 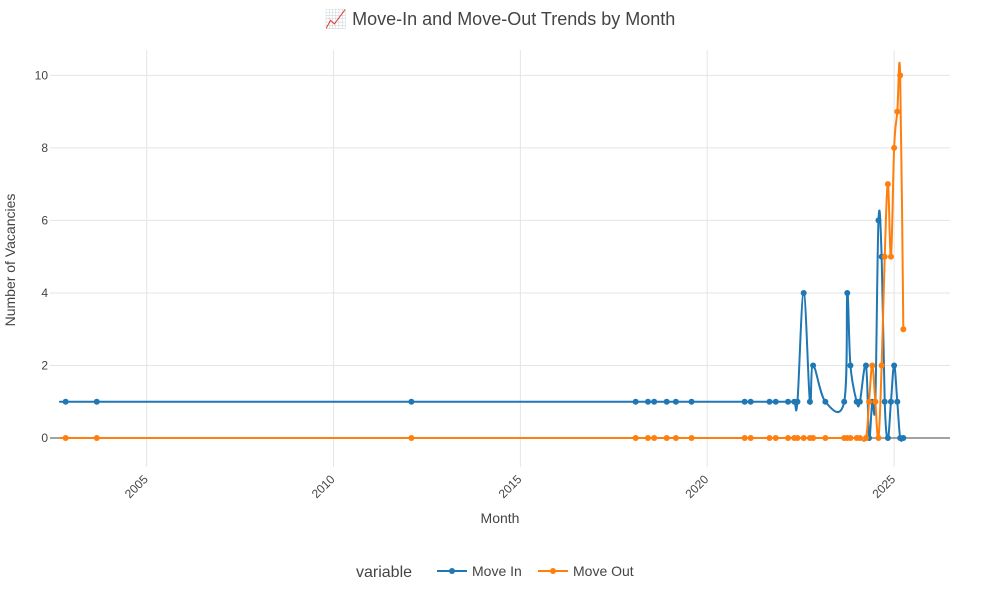 What do you see at coordinates (323, 486) in the screenshot?
I see `x-tick-label: 2010` at bounding box center [323, 486].